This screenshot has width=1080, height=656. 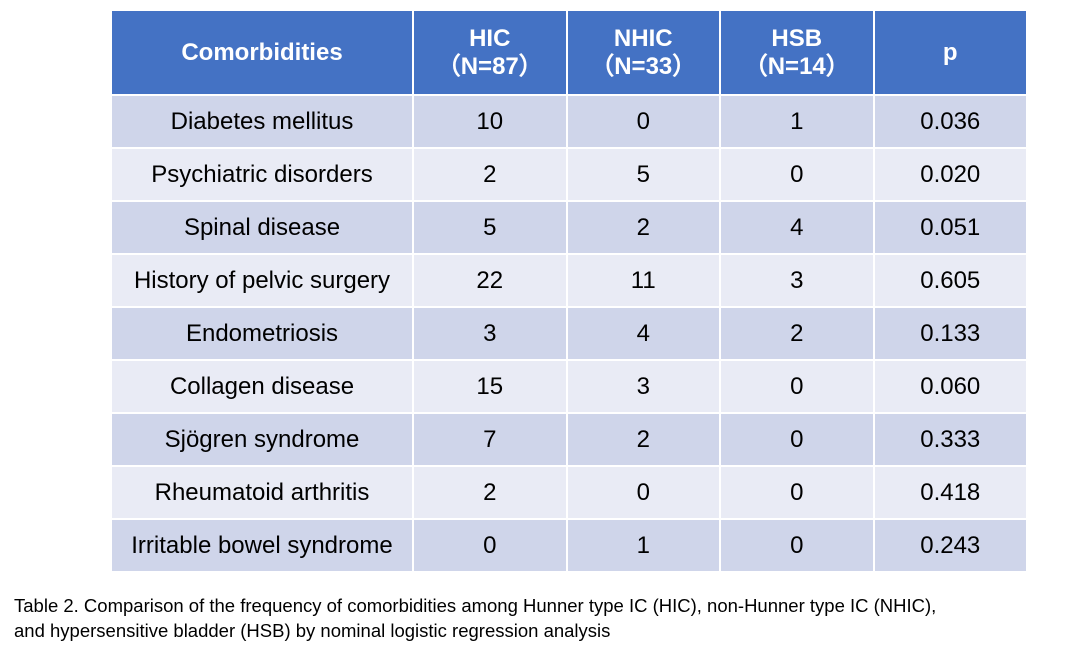 I want to click on cell-nhic: 11, so click(x=643, y=280).